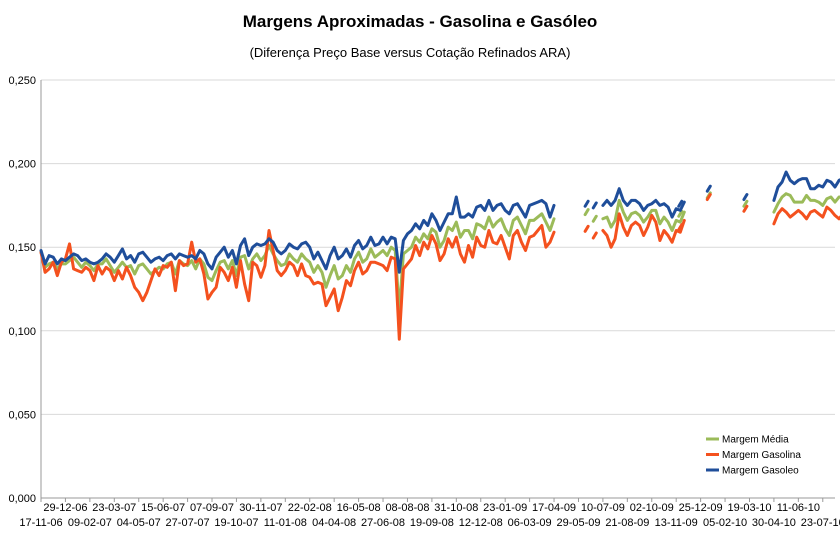 Image resolution: width=840 pixels, height=540 pixels. What do you see at coordinates (505, 508) in the screenshot?
I see `x-tick-label: 23-01-09` at bounding box center [505, 508].